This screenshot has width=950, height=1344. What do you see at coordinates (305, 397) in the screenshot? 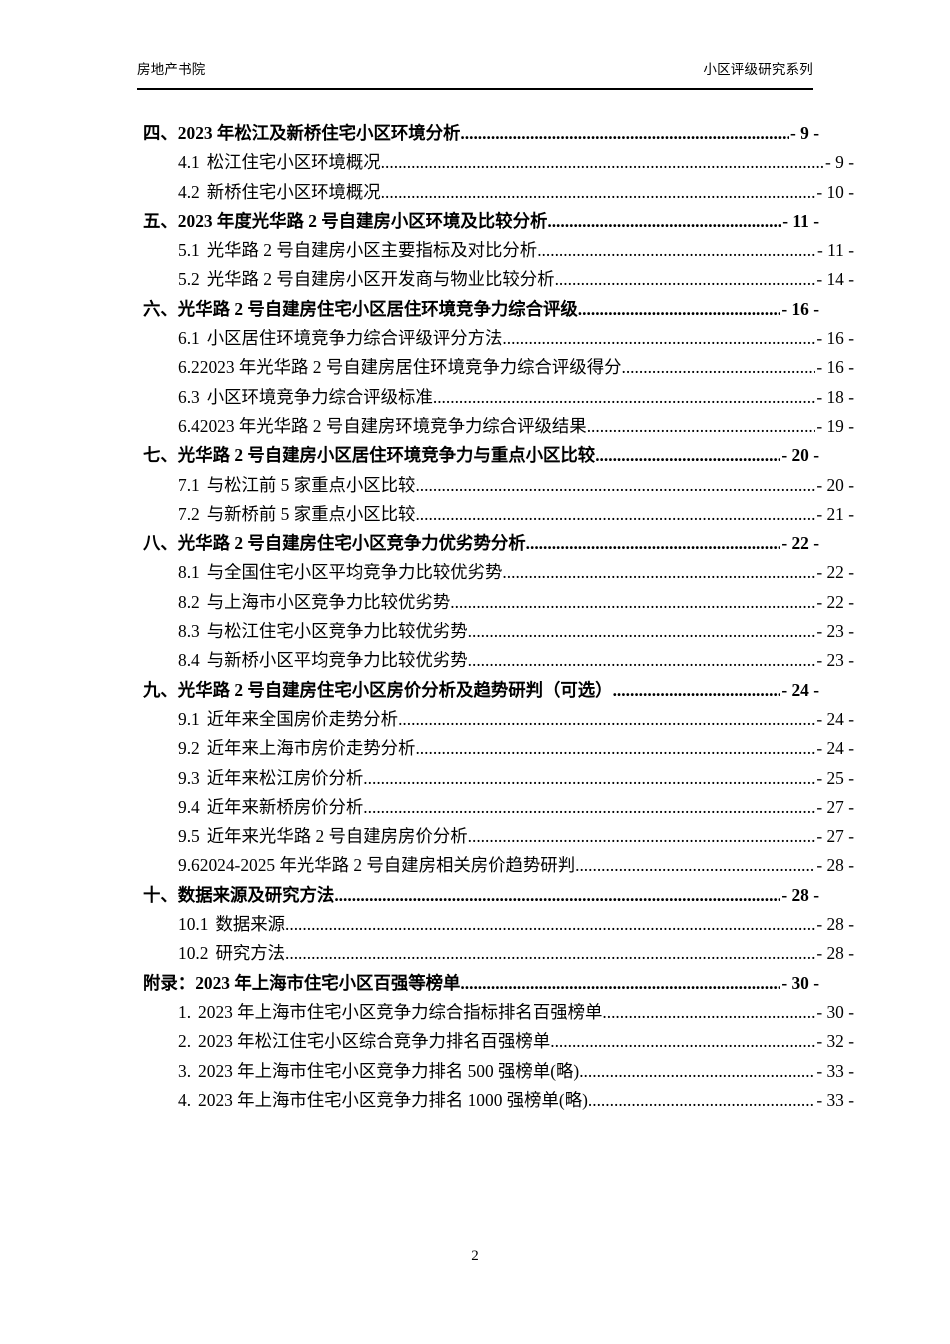
I see `toc-entry-label: 6.3 小区环境竞争力综合评级标准` at bounding box center [305, 397].